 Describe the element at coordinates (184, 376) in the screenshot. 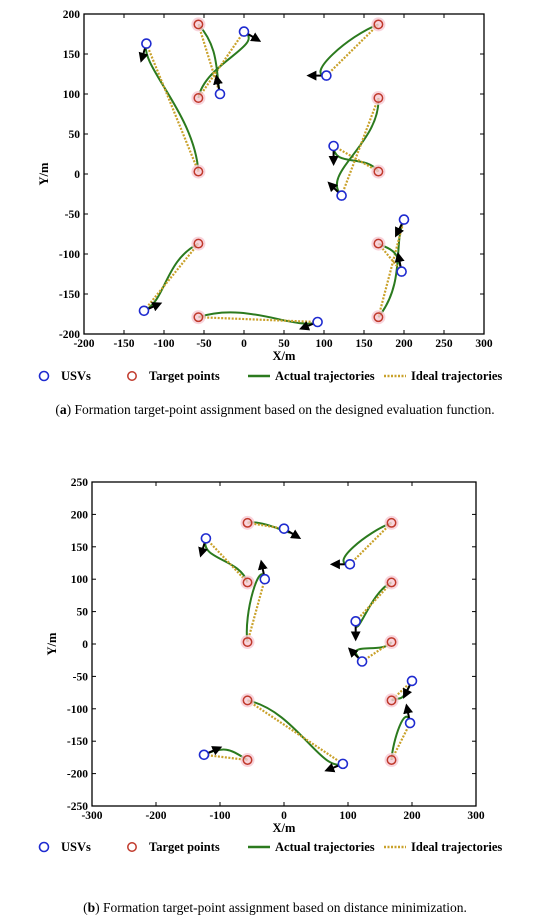

I see `panel-a-legend-targets-label: Target points` at that location.